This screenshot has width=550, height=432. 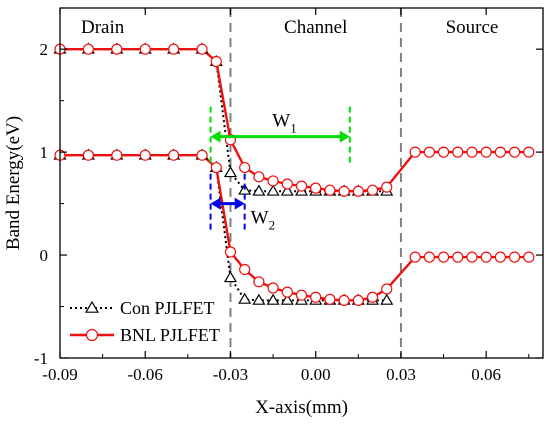 What do you see at coordinates (44, 255) in the screenshot?
I see `y-tick-label: 0` at bounding box center [44, 255].